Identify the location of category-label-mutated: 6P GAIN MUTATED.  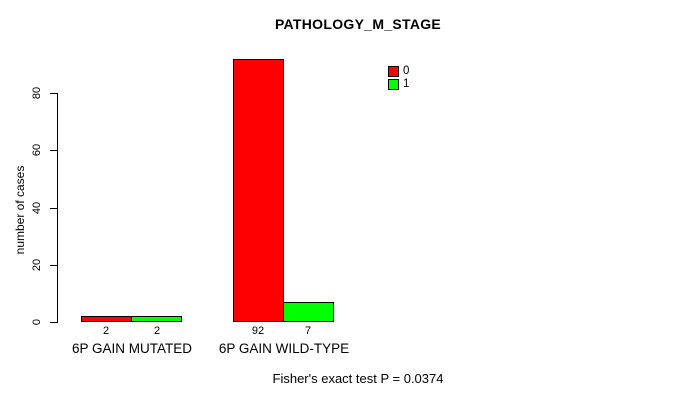
(132, 348).